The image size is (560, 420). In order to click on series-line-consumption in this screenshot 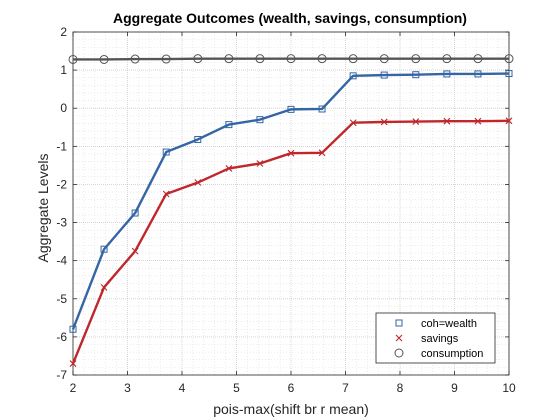, I will do `click(291, 59)`.